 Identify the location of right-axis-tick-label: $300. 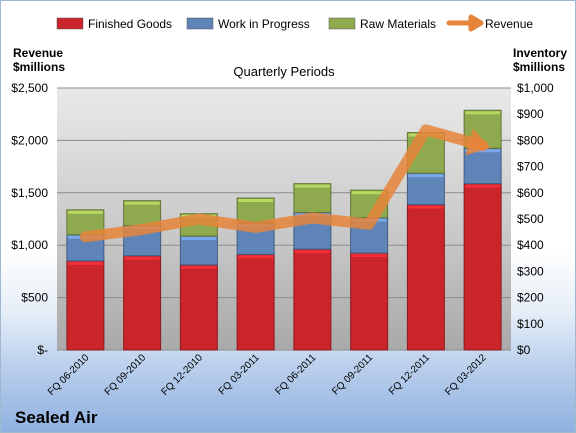
(530, 271).